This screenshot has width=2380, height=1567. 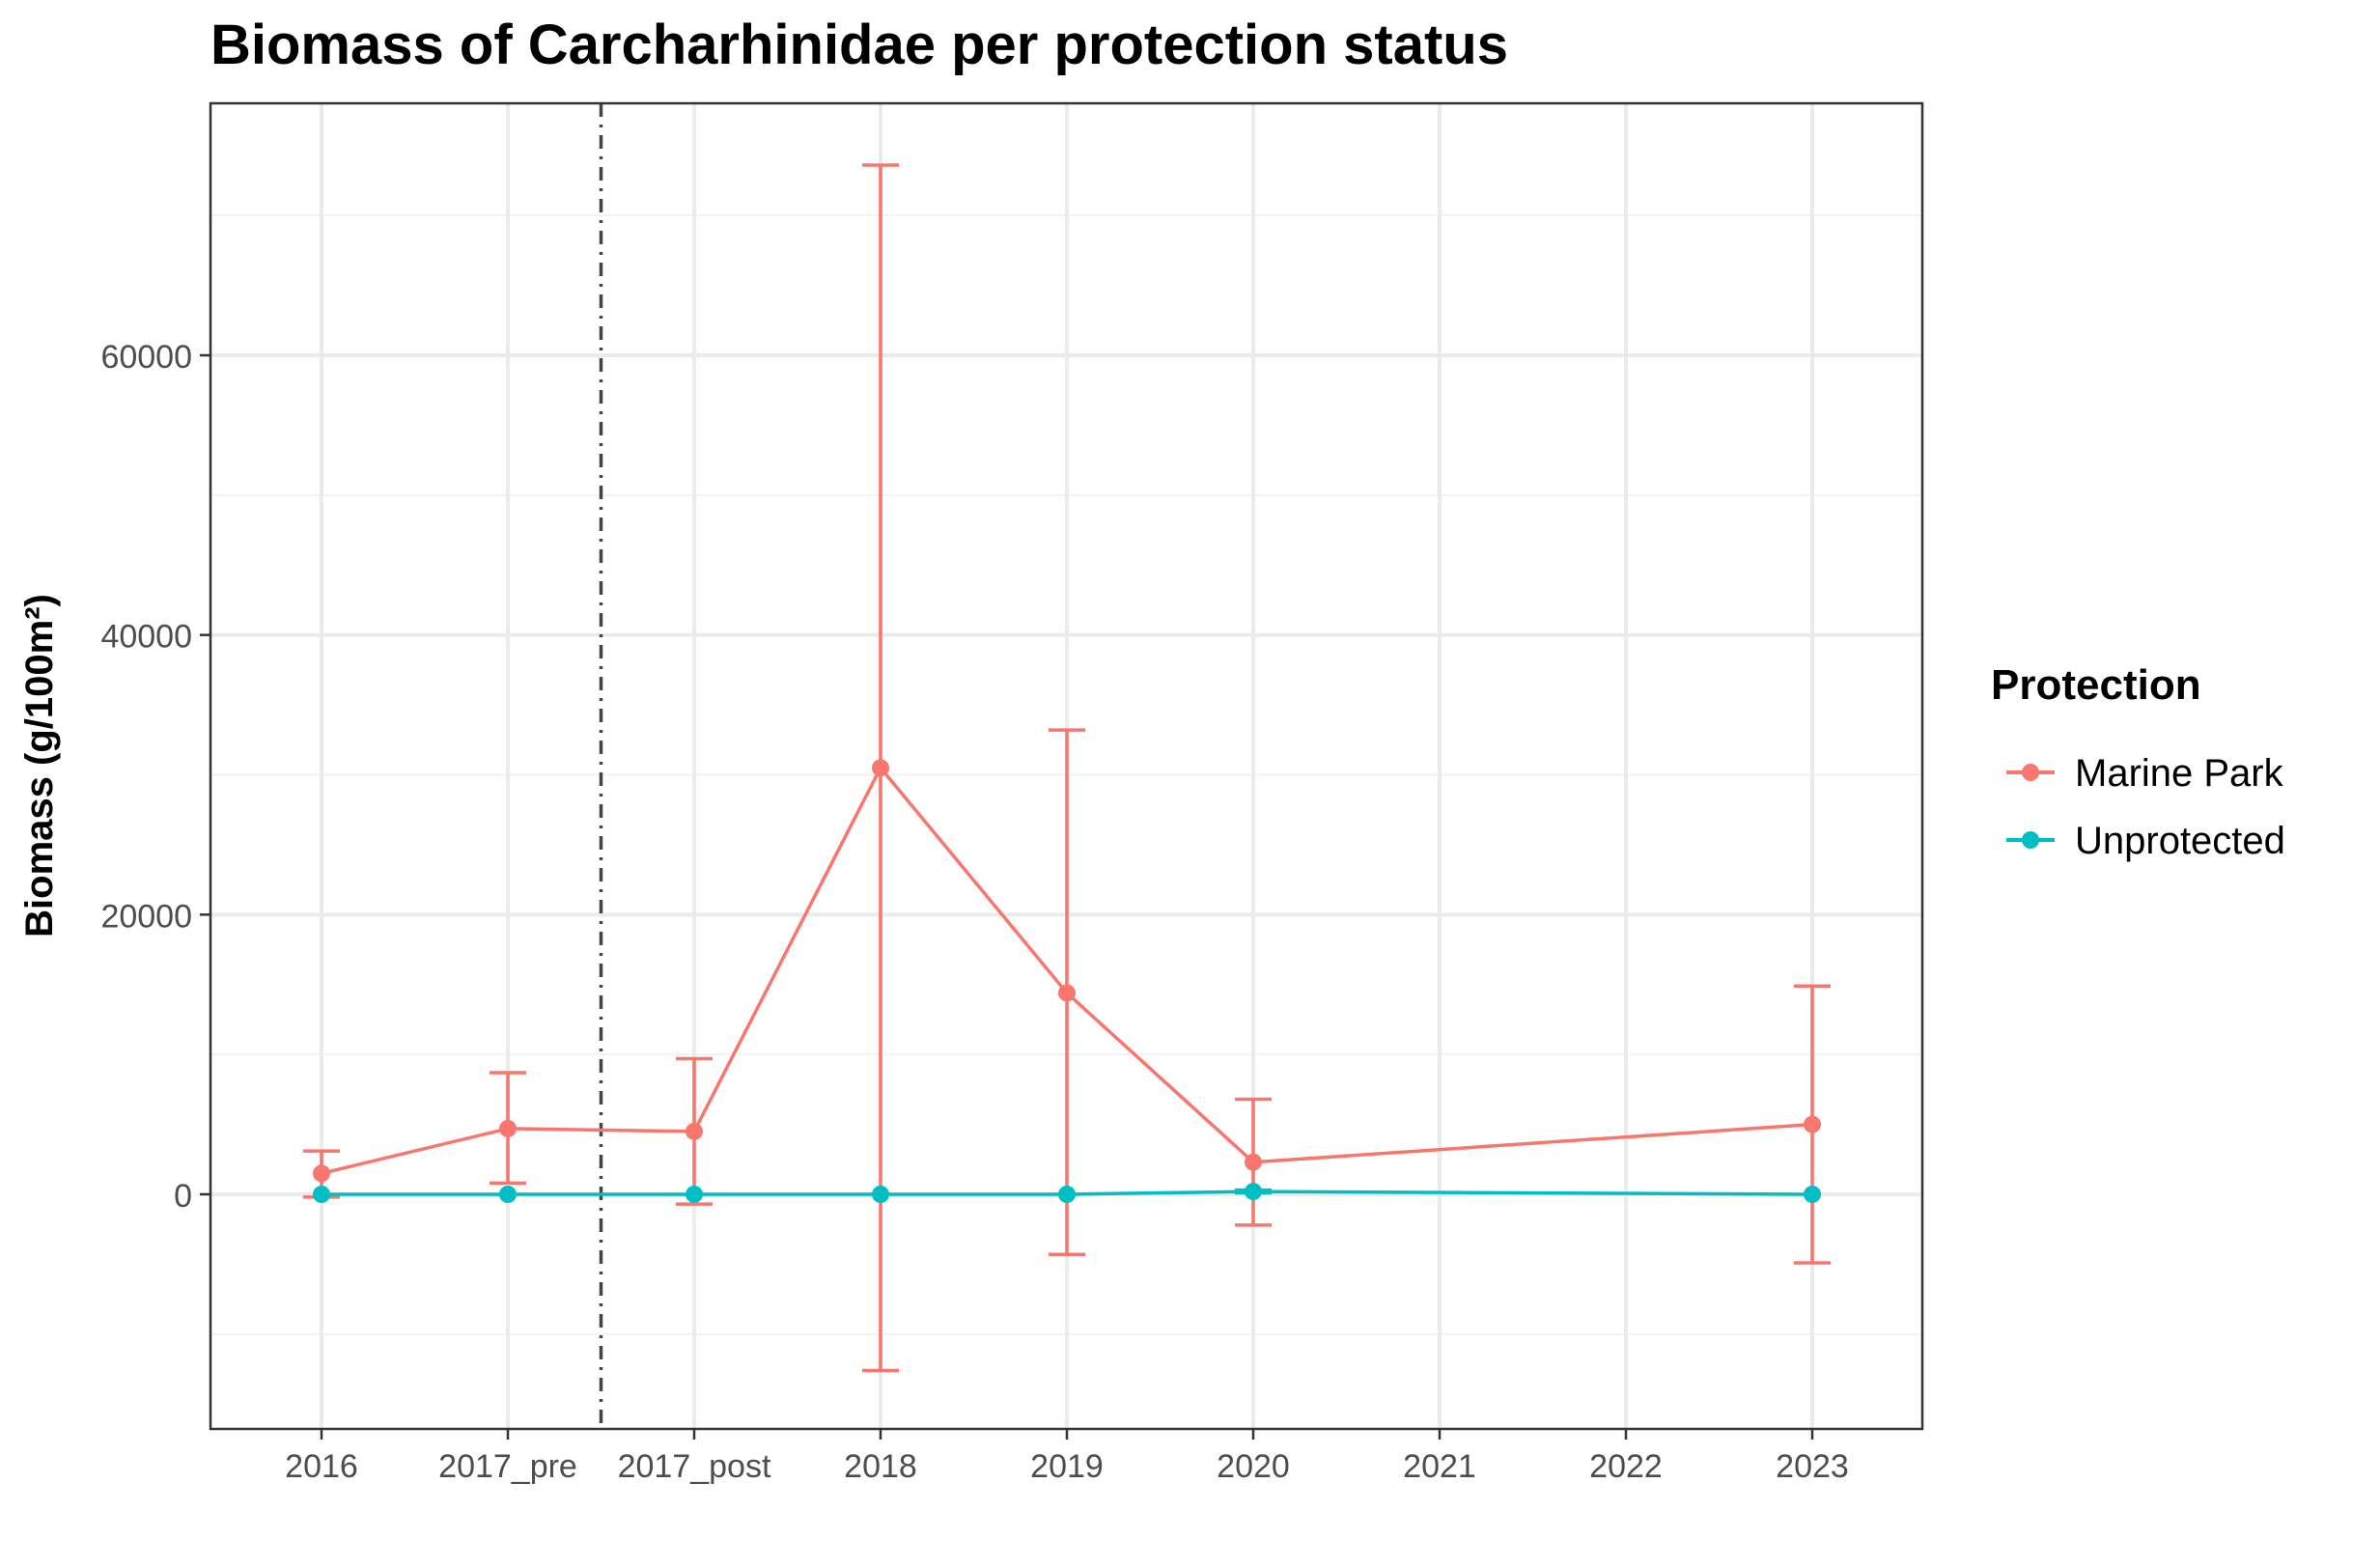 I want to click on y-tick-label: 0, so click(x=183, y=1196).